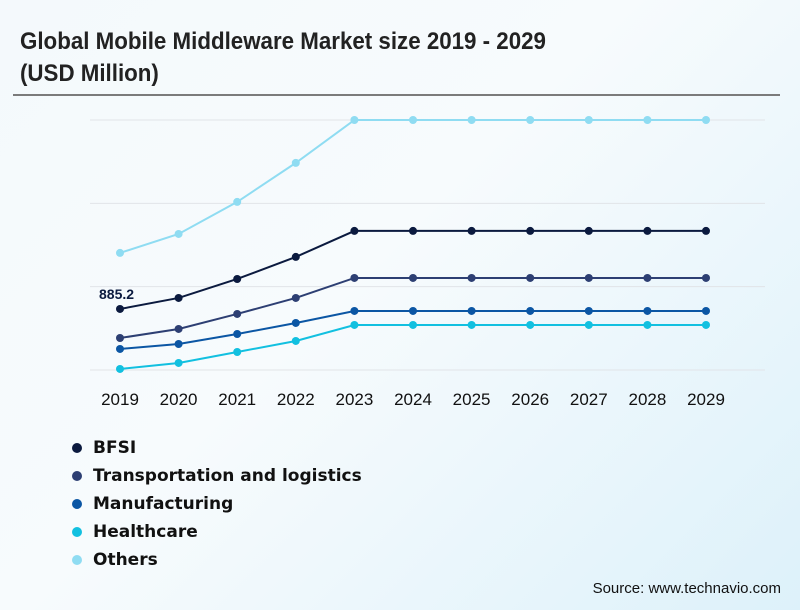 This screenshot has height=610, width=800. What do you see at coordinates (237, 399) in the screenshot?
I see `x-tick-label: 2021` at bounding box center [237, 399].